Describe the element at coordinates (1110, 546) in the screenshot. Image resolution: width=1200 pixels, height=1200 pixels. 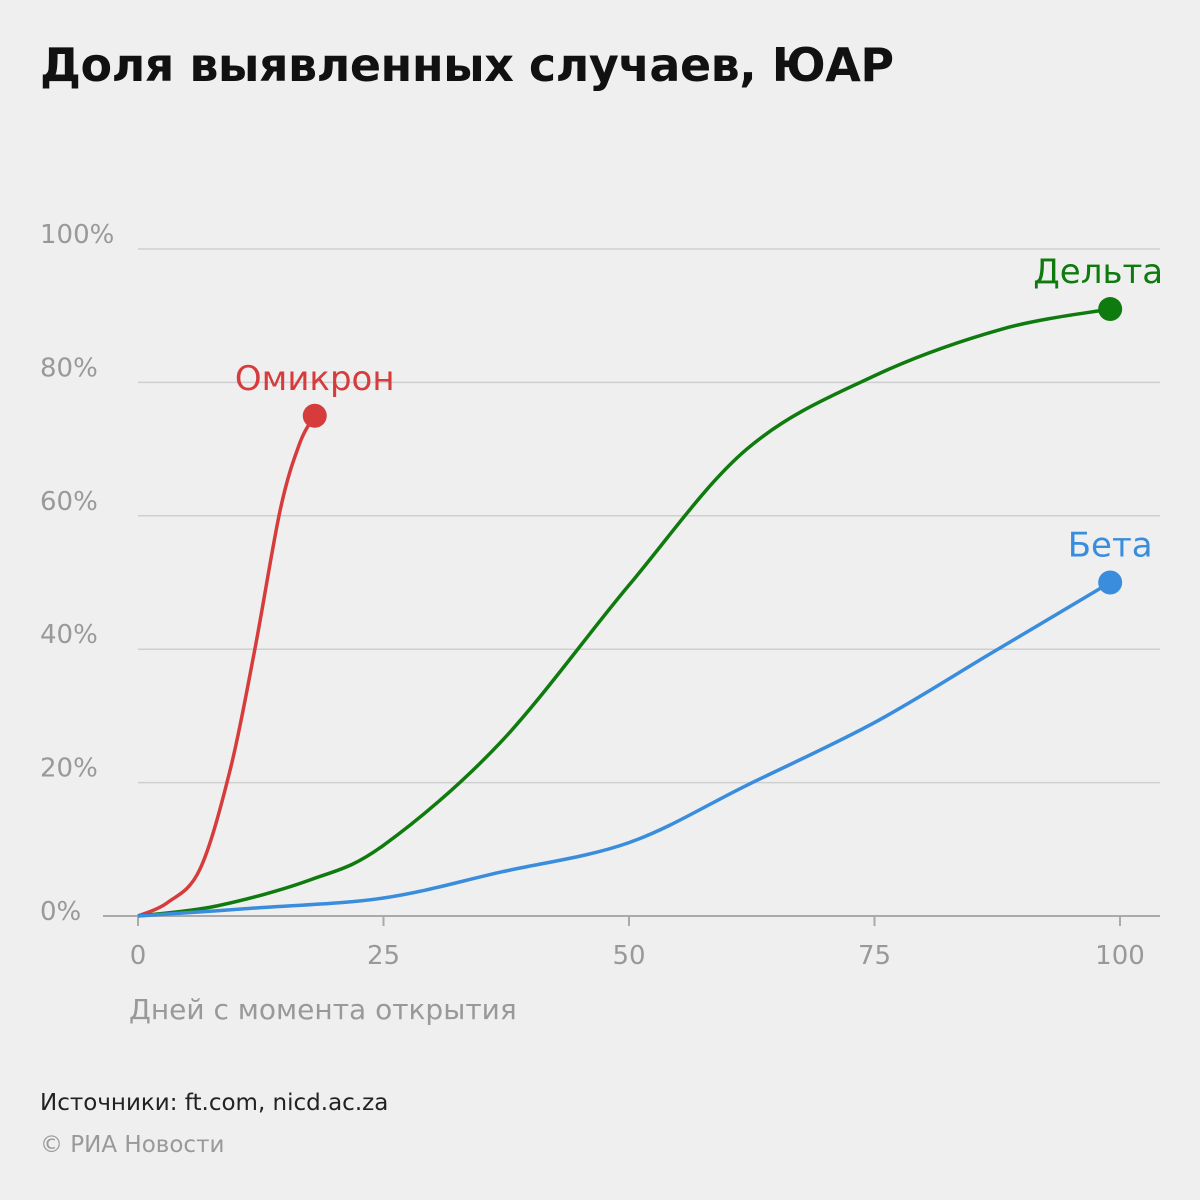
I see `series-label: Бета` at that location.